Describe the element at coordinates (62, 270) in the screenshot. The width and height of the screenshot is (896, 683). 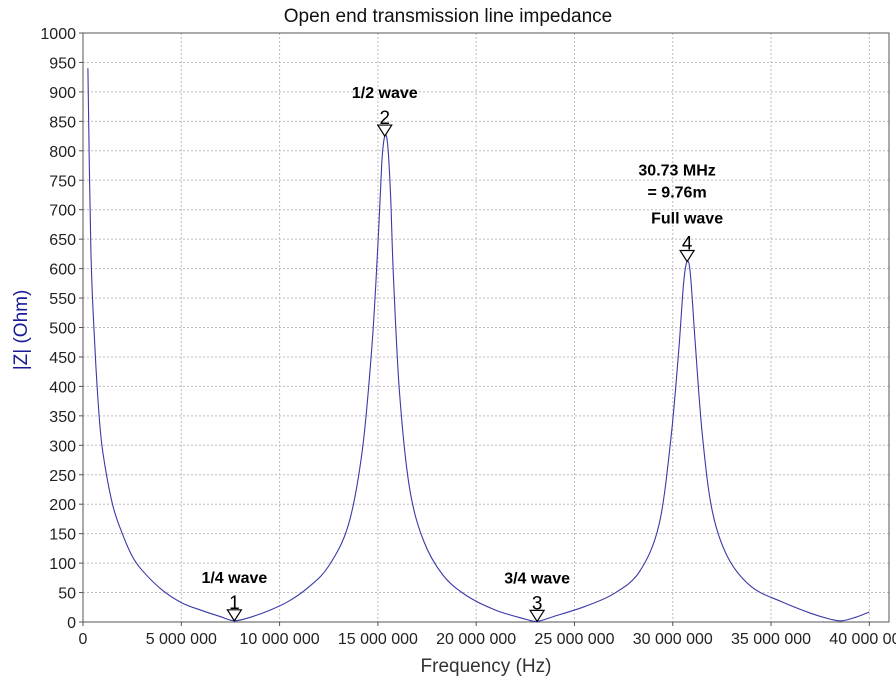
I see `y-tick-label: 600` at that location.